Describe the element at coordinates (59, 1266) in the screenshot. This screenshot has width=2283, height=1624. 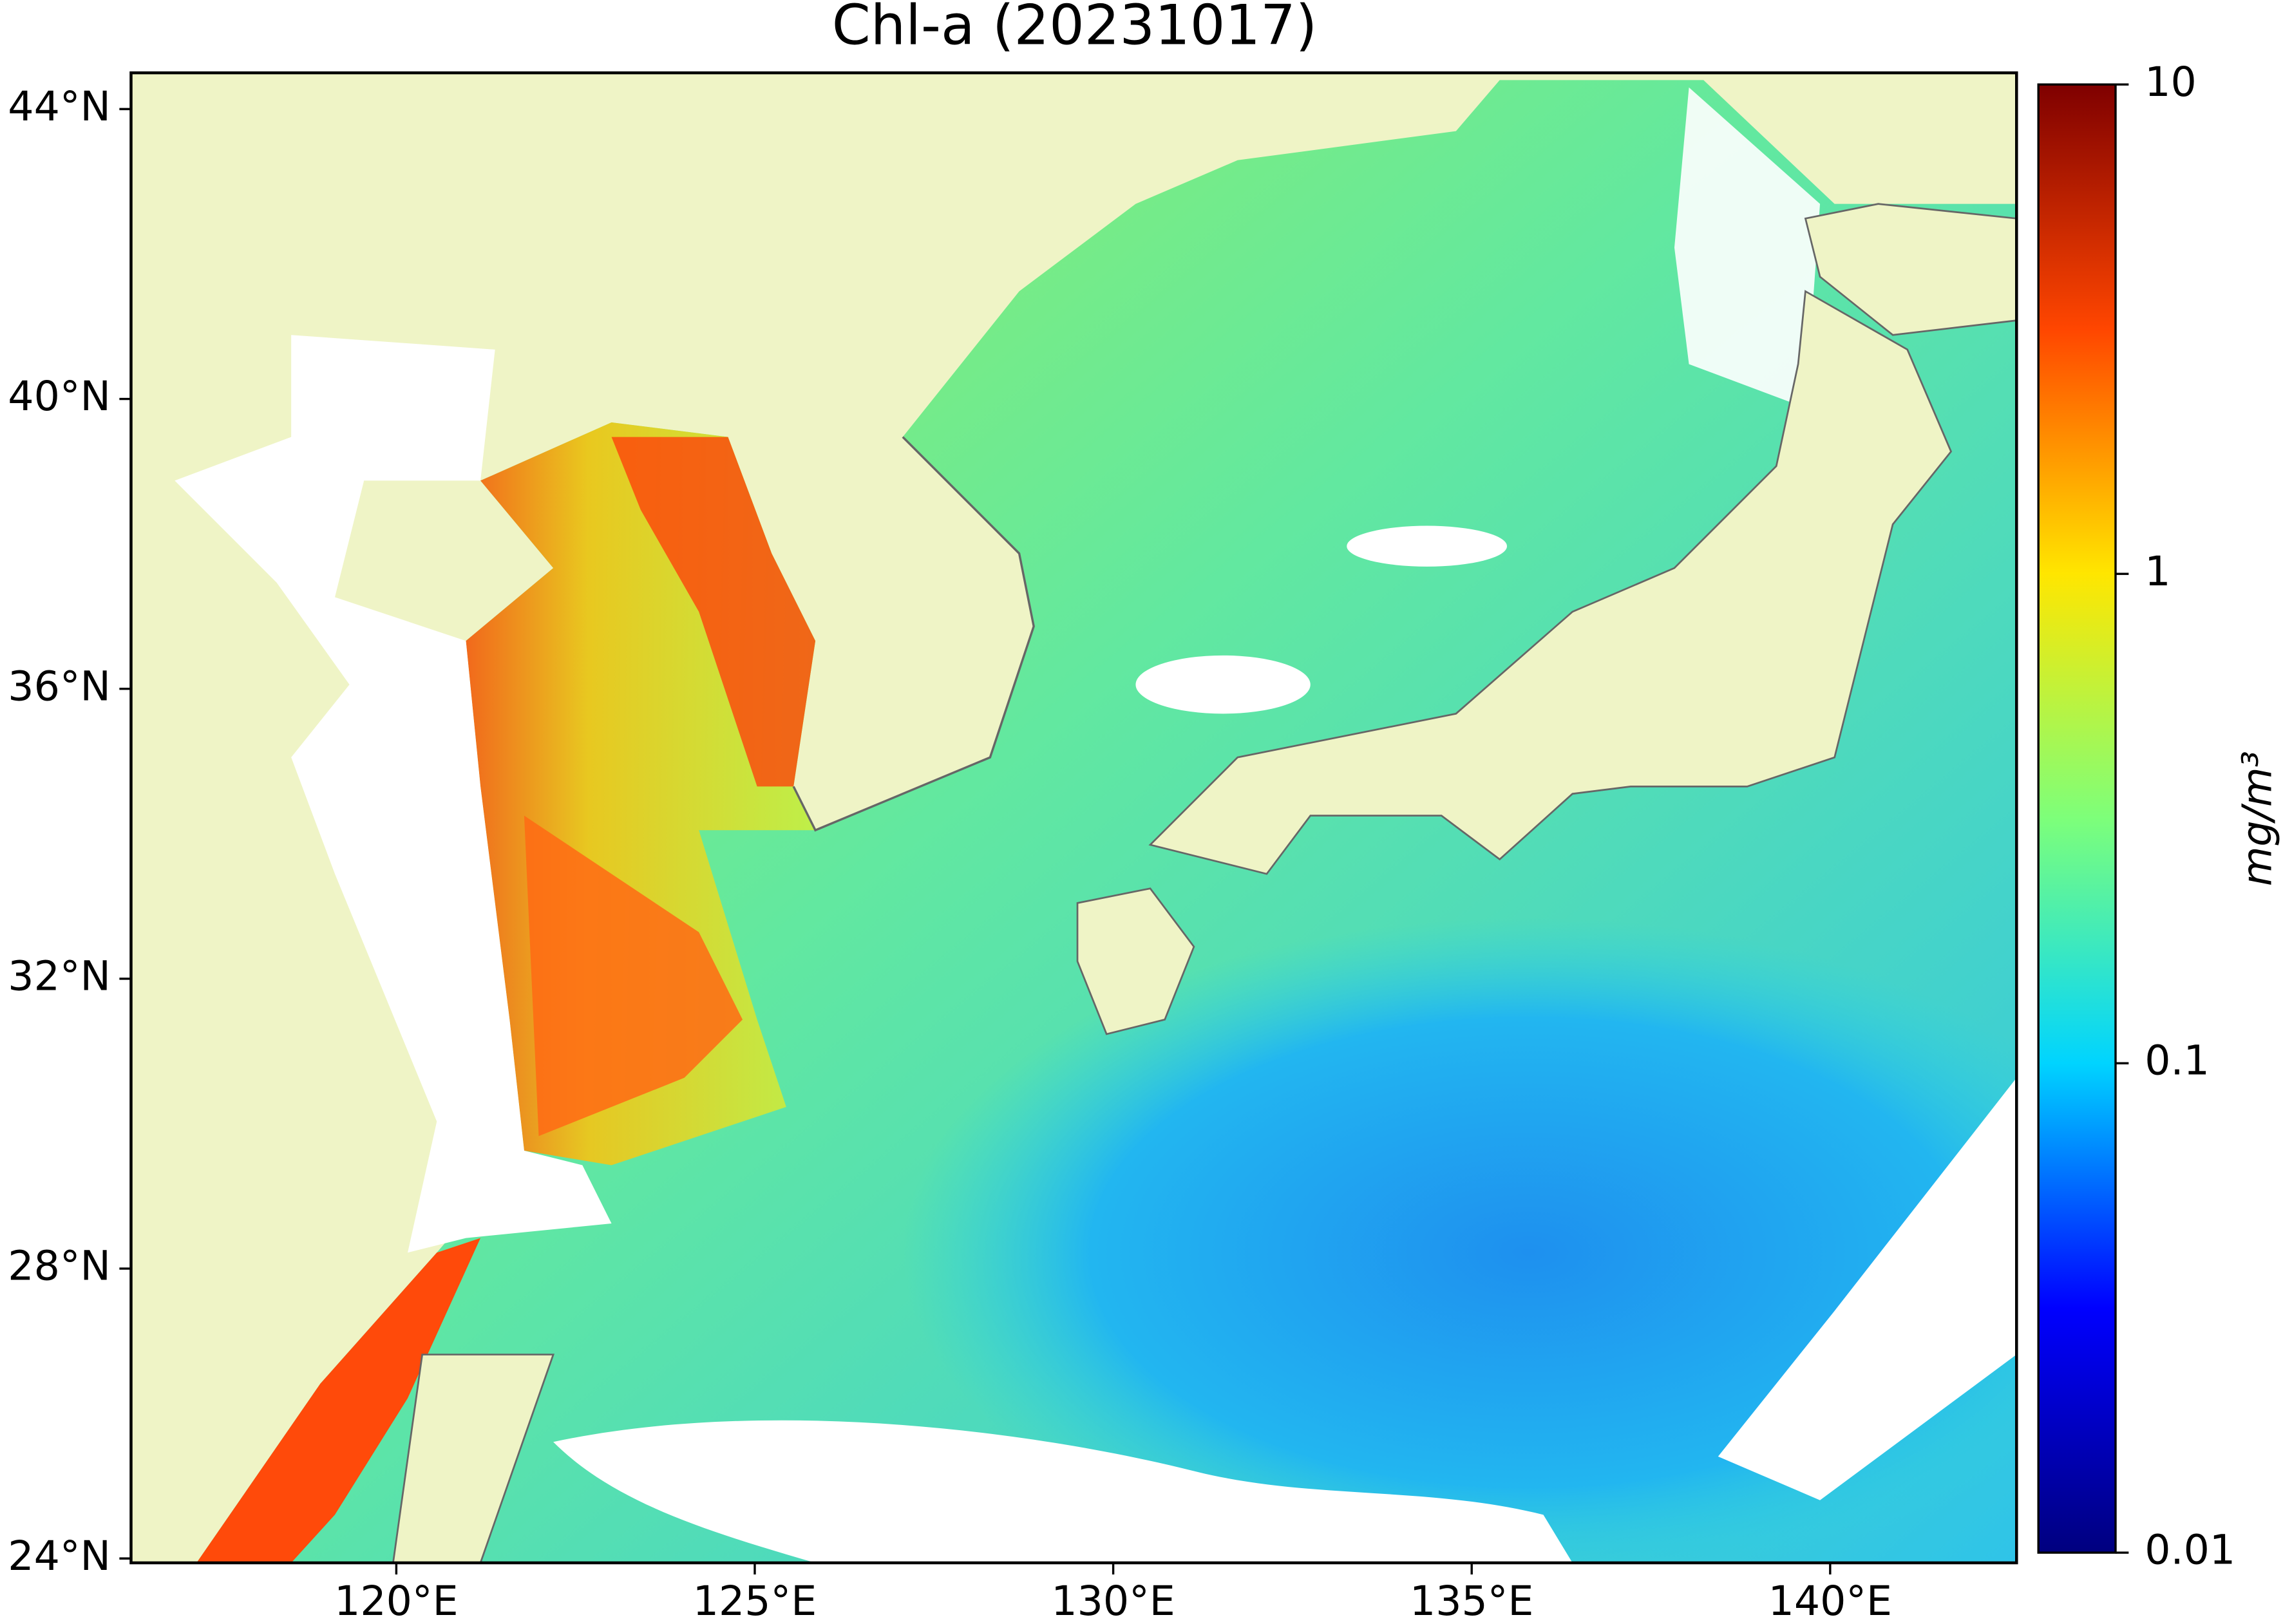
I see `y-tick-label: 28°N` at that location.